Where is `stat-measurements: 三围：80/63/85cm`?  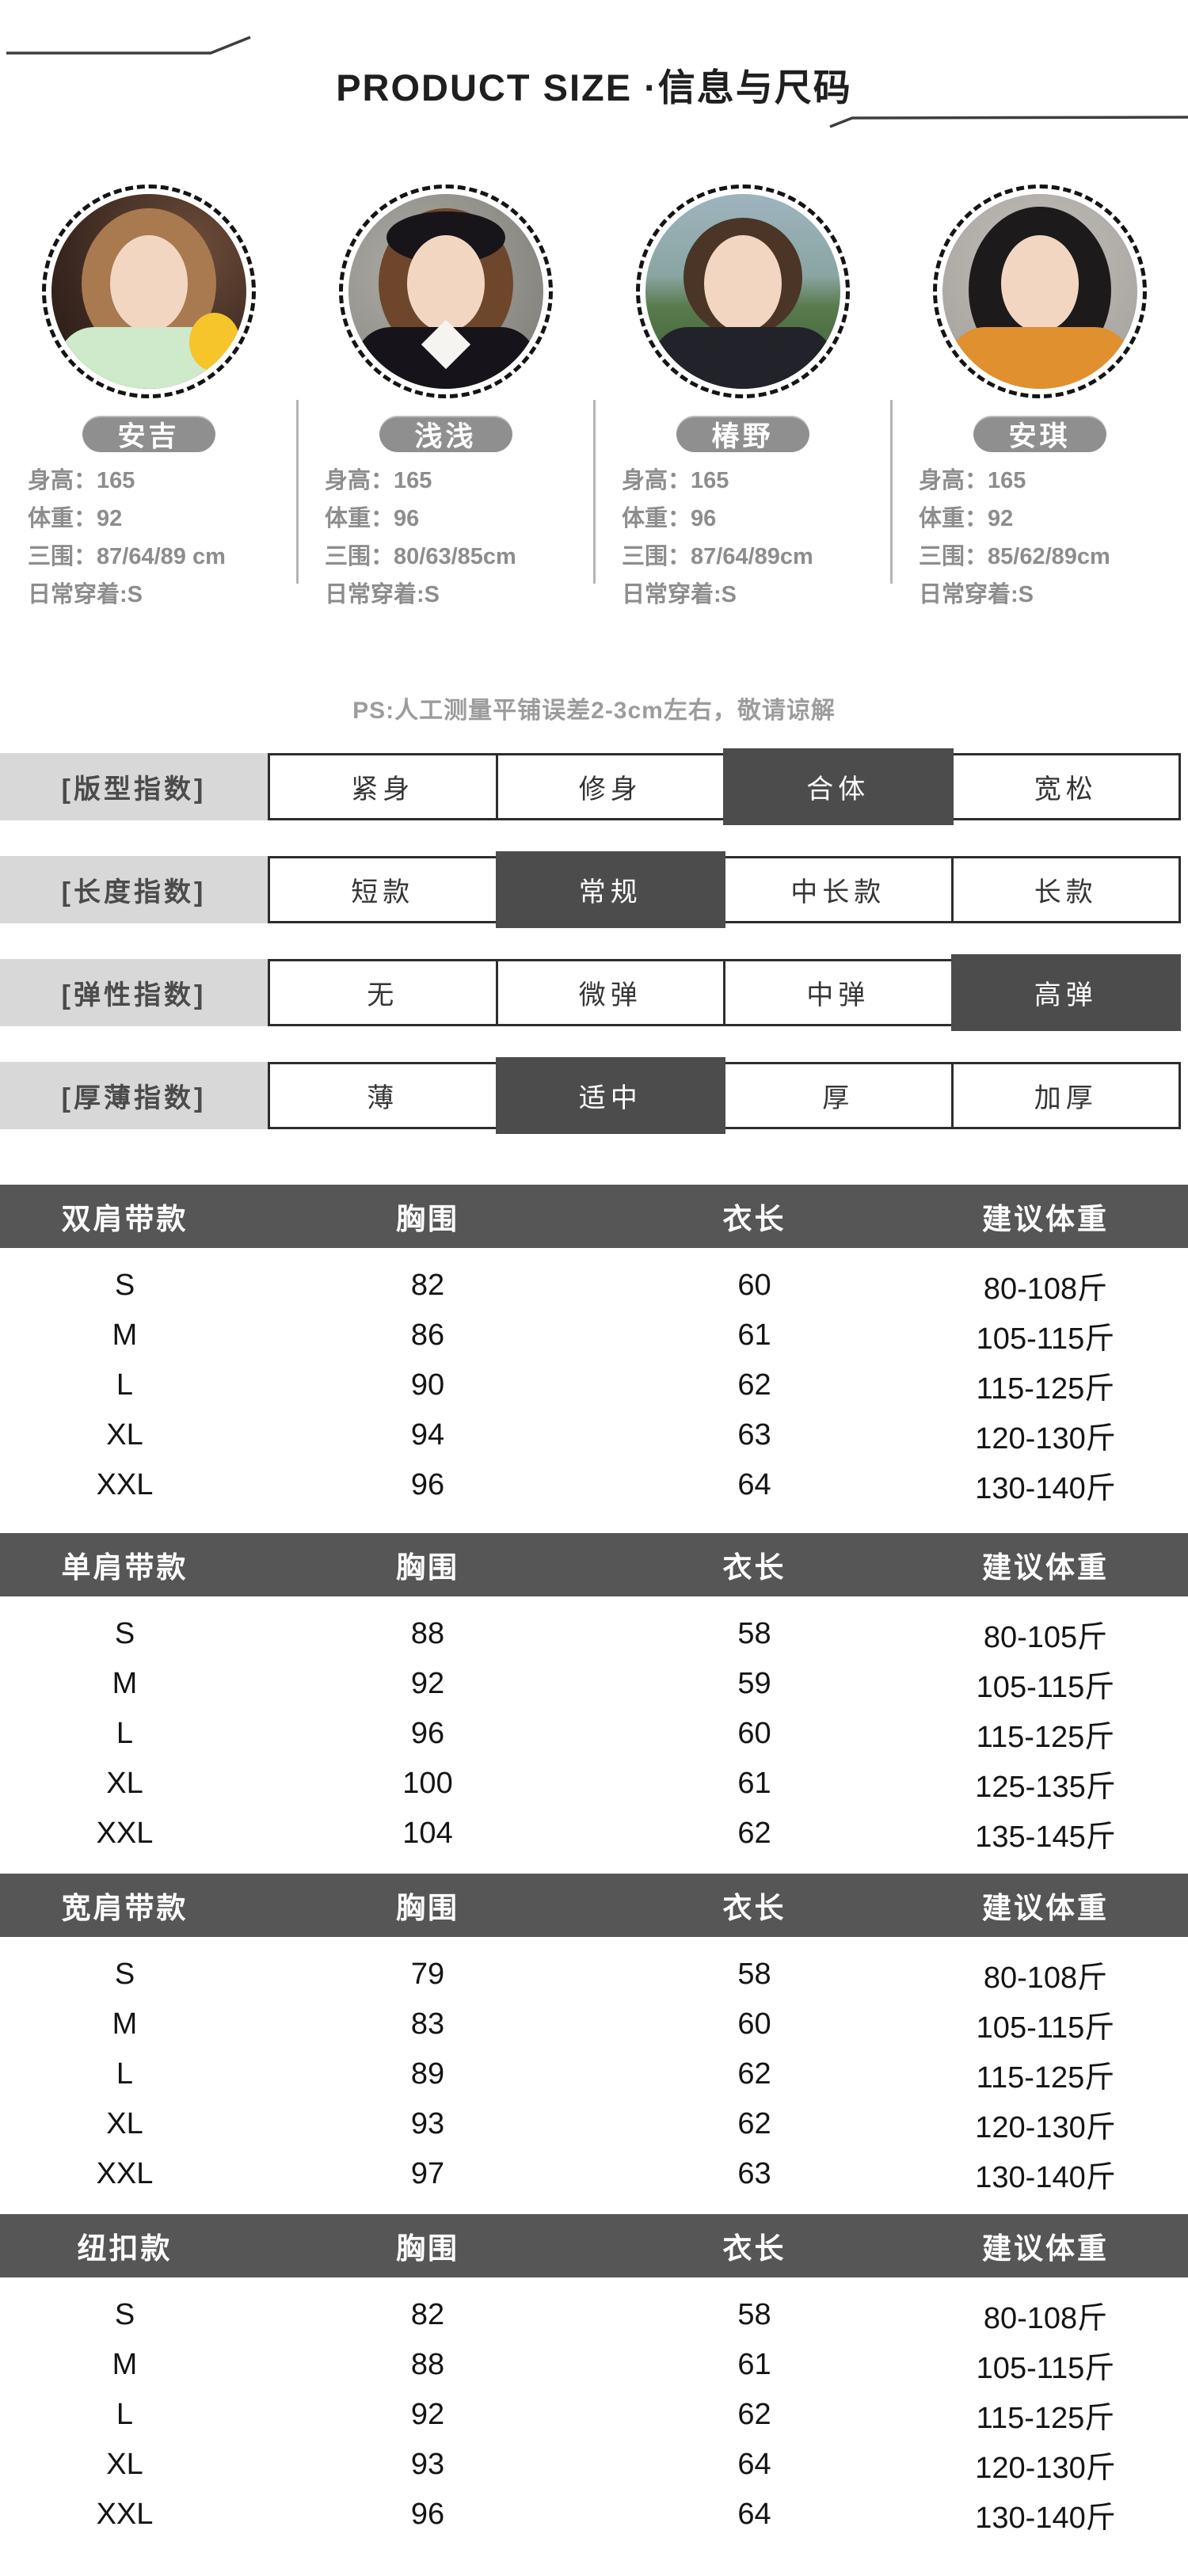
stat-measurements: 三围：80/63/85cm is located at coordinates (420, 556).